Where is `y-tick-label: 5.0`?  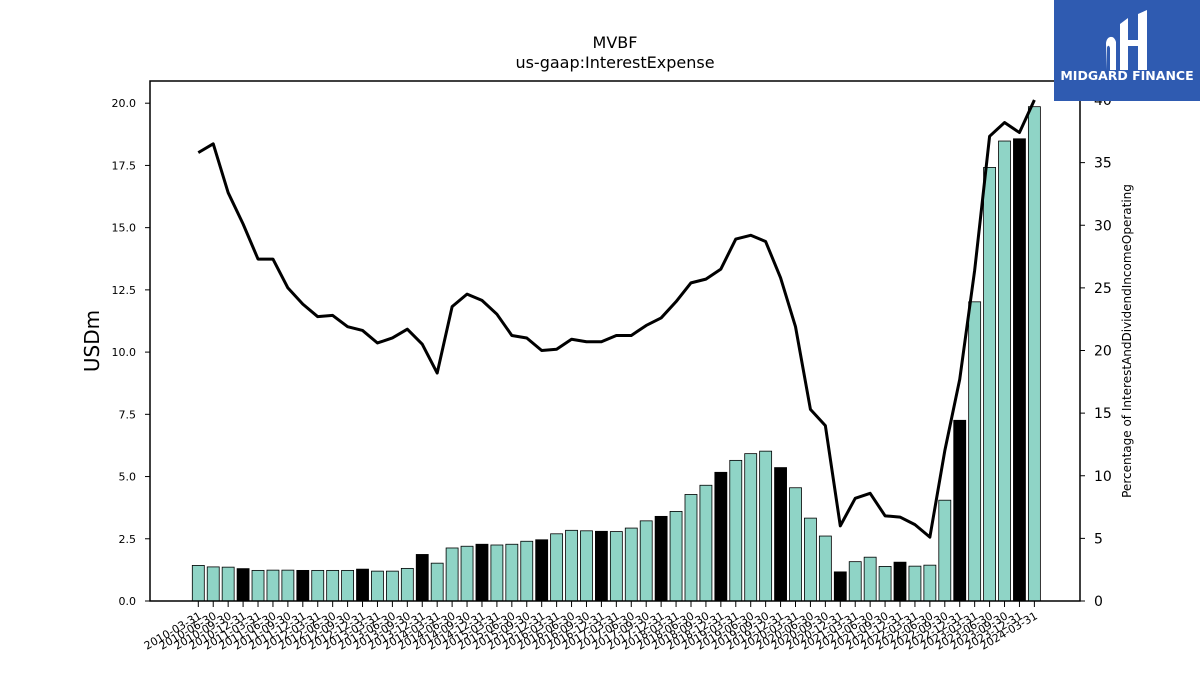
y-tick-label: 5.0 is located at coordinates (128, 477).